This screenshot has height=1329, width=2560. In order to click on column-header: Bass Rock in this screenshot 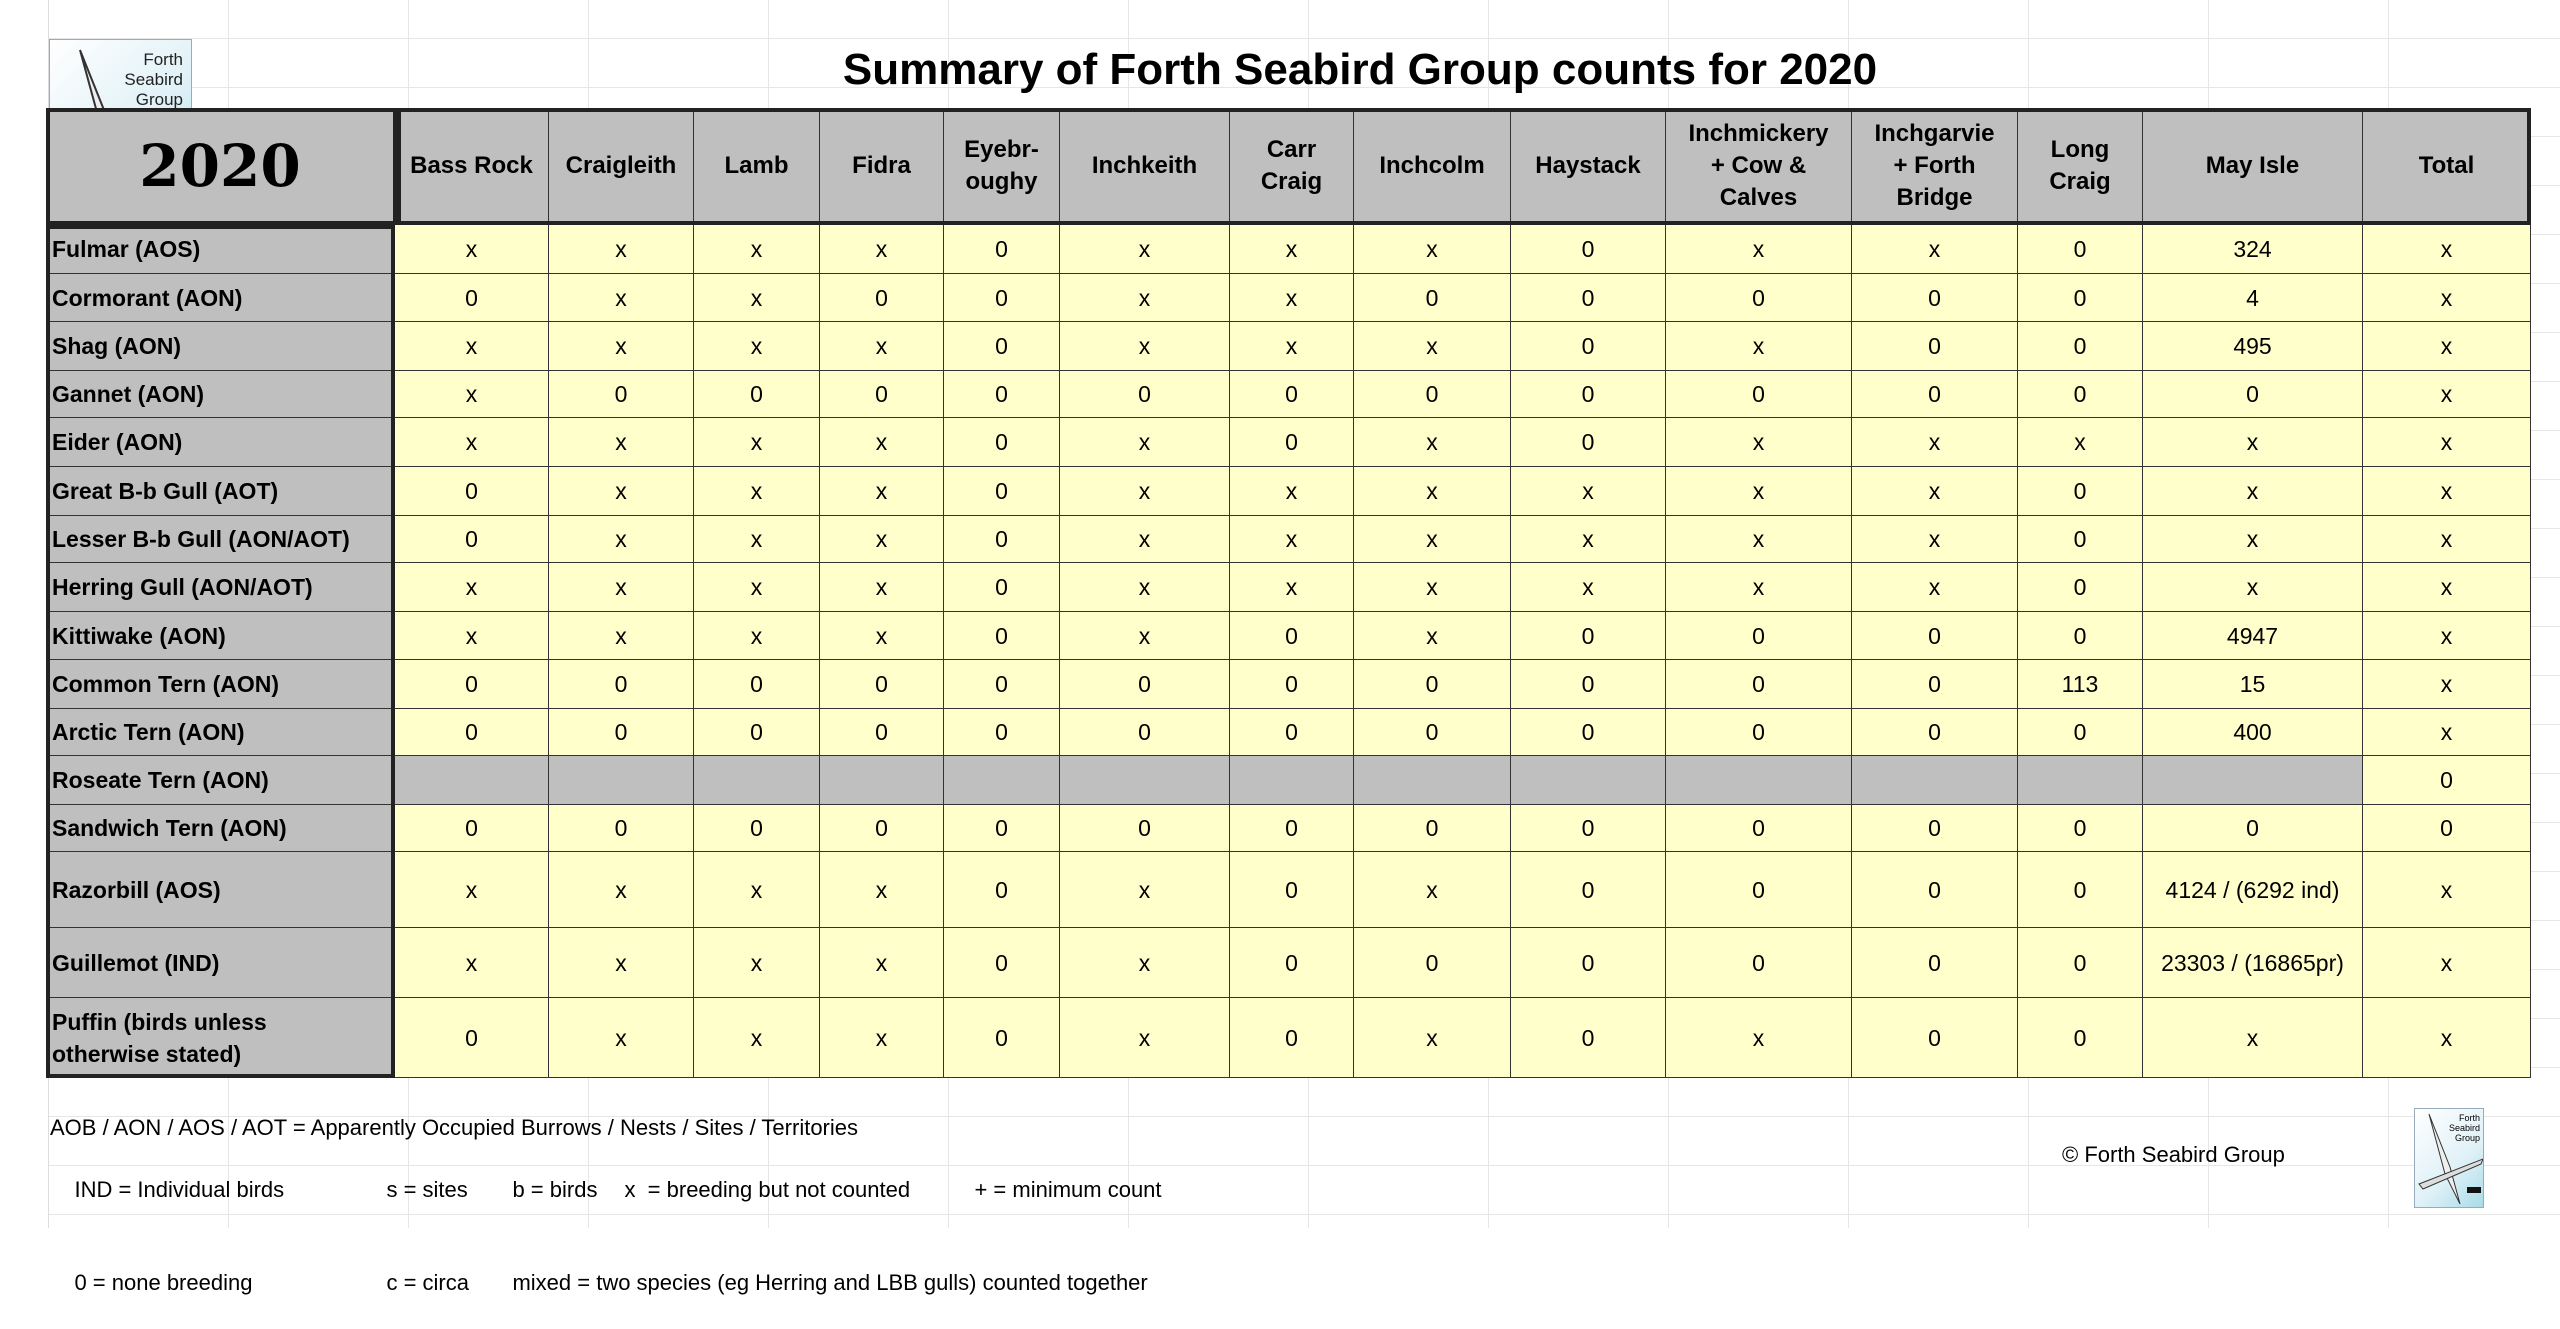, I will do `click(472, 166)`.